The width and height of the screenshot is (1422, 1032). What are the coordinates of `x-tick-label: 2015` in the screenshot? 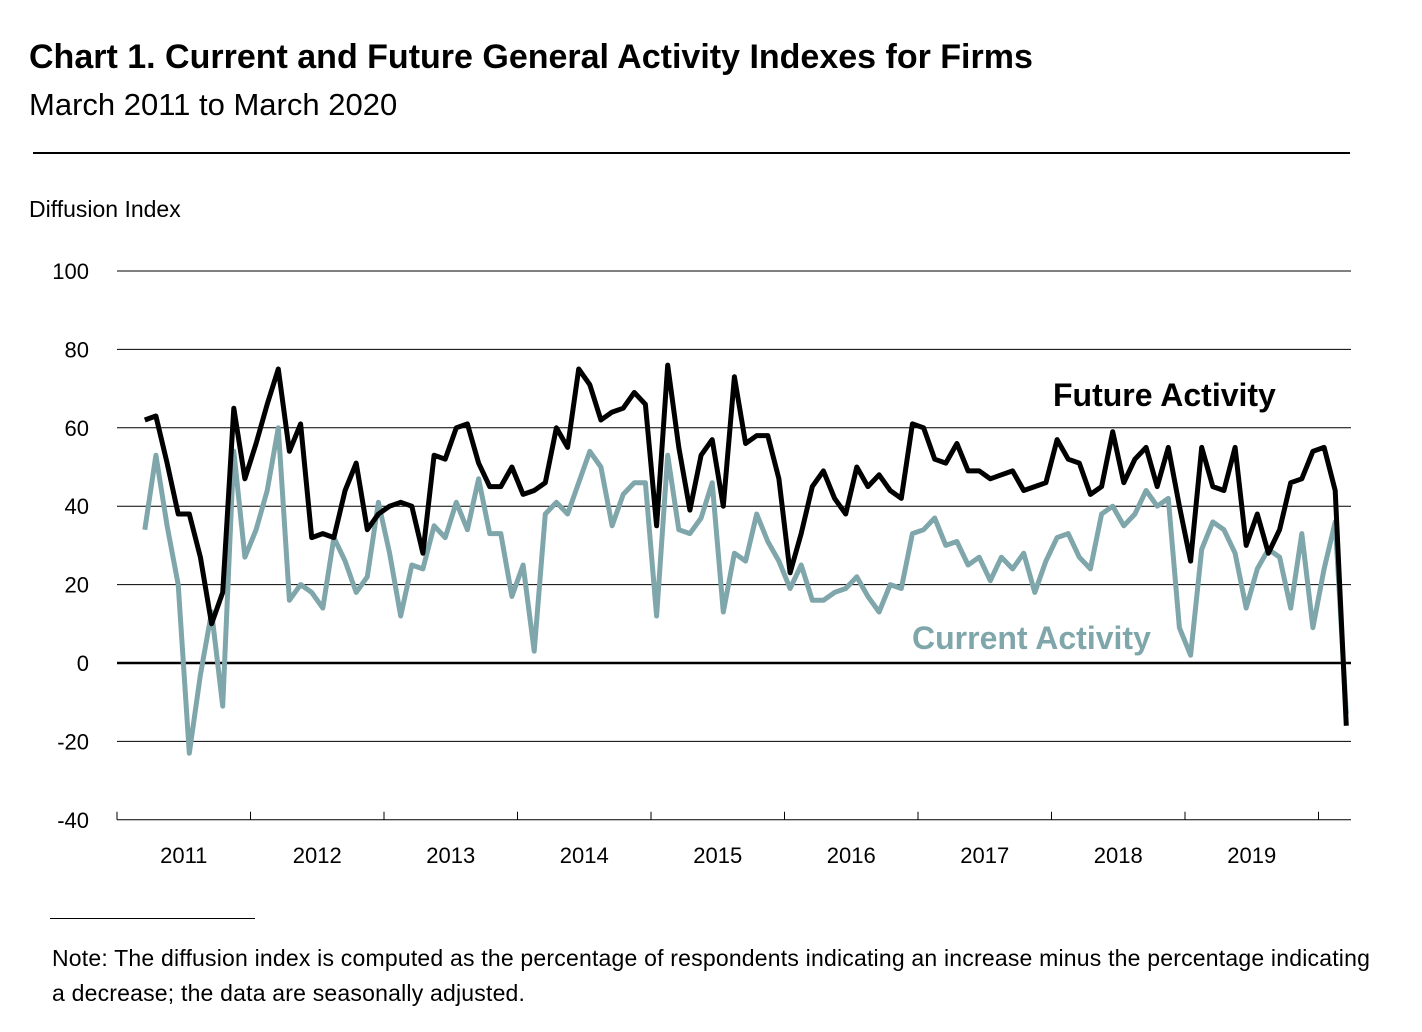 It's located at (717, 855).